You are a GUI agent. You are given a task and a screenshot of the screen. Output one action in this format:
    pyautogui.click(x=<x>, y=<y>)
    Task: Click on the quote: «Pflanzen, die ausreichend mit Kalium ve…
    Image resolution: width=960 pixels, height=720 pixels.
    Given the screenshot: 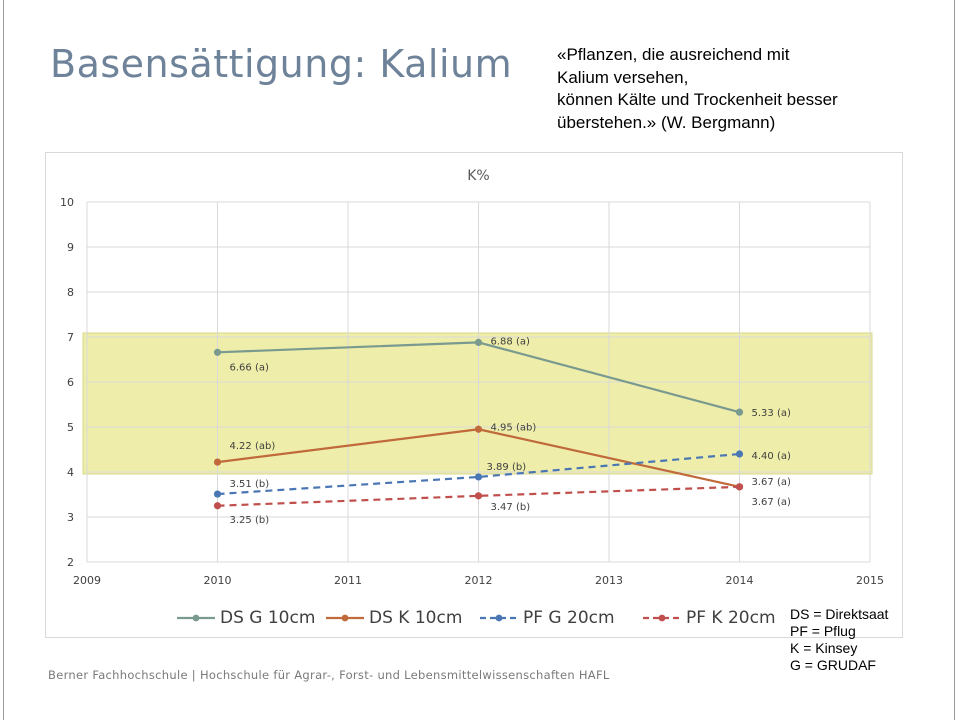 What is the action you would take?
    pyautogui.click(x=754, y=89)
    